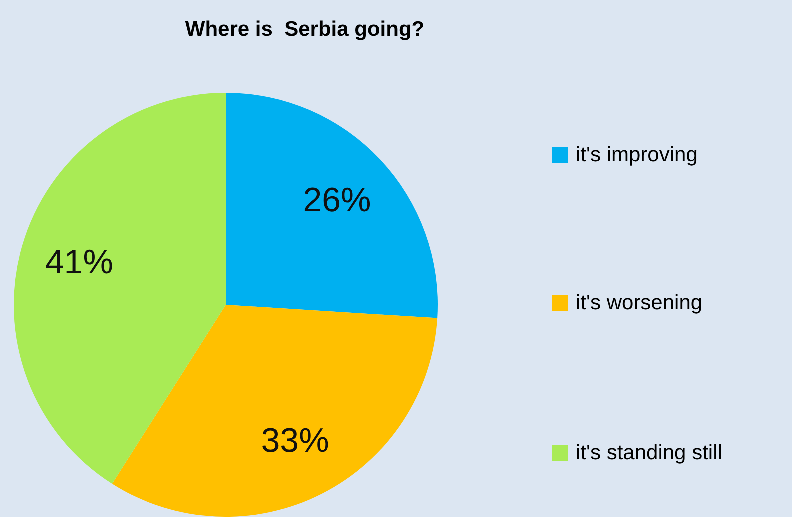 The width and height of the screenshot is (792, 517). What do you see at coordinates (639, 303) in the screenshot?
I see `legend-label: it's worsening` at bounding box center [639, 303].